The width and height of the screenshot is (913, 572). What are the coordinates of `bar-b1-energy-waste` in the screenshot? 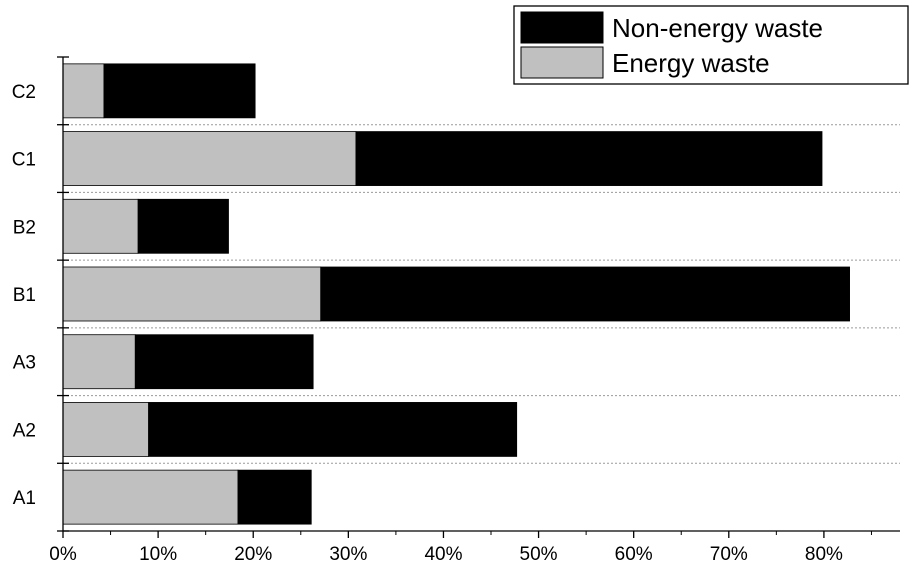 It's located at (192, 294).